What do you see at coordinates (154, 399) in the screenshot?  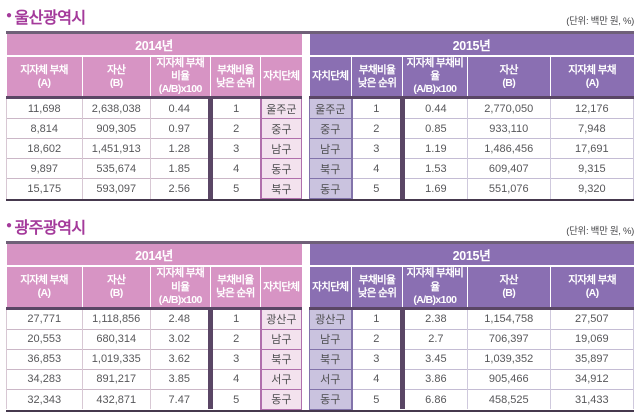 I see `table-row: 32,343 432,871 7.47 5 동구` at bounding box center [154, 399].